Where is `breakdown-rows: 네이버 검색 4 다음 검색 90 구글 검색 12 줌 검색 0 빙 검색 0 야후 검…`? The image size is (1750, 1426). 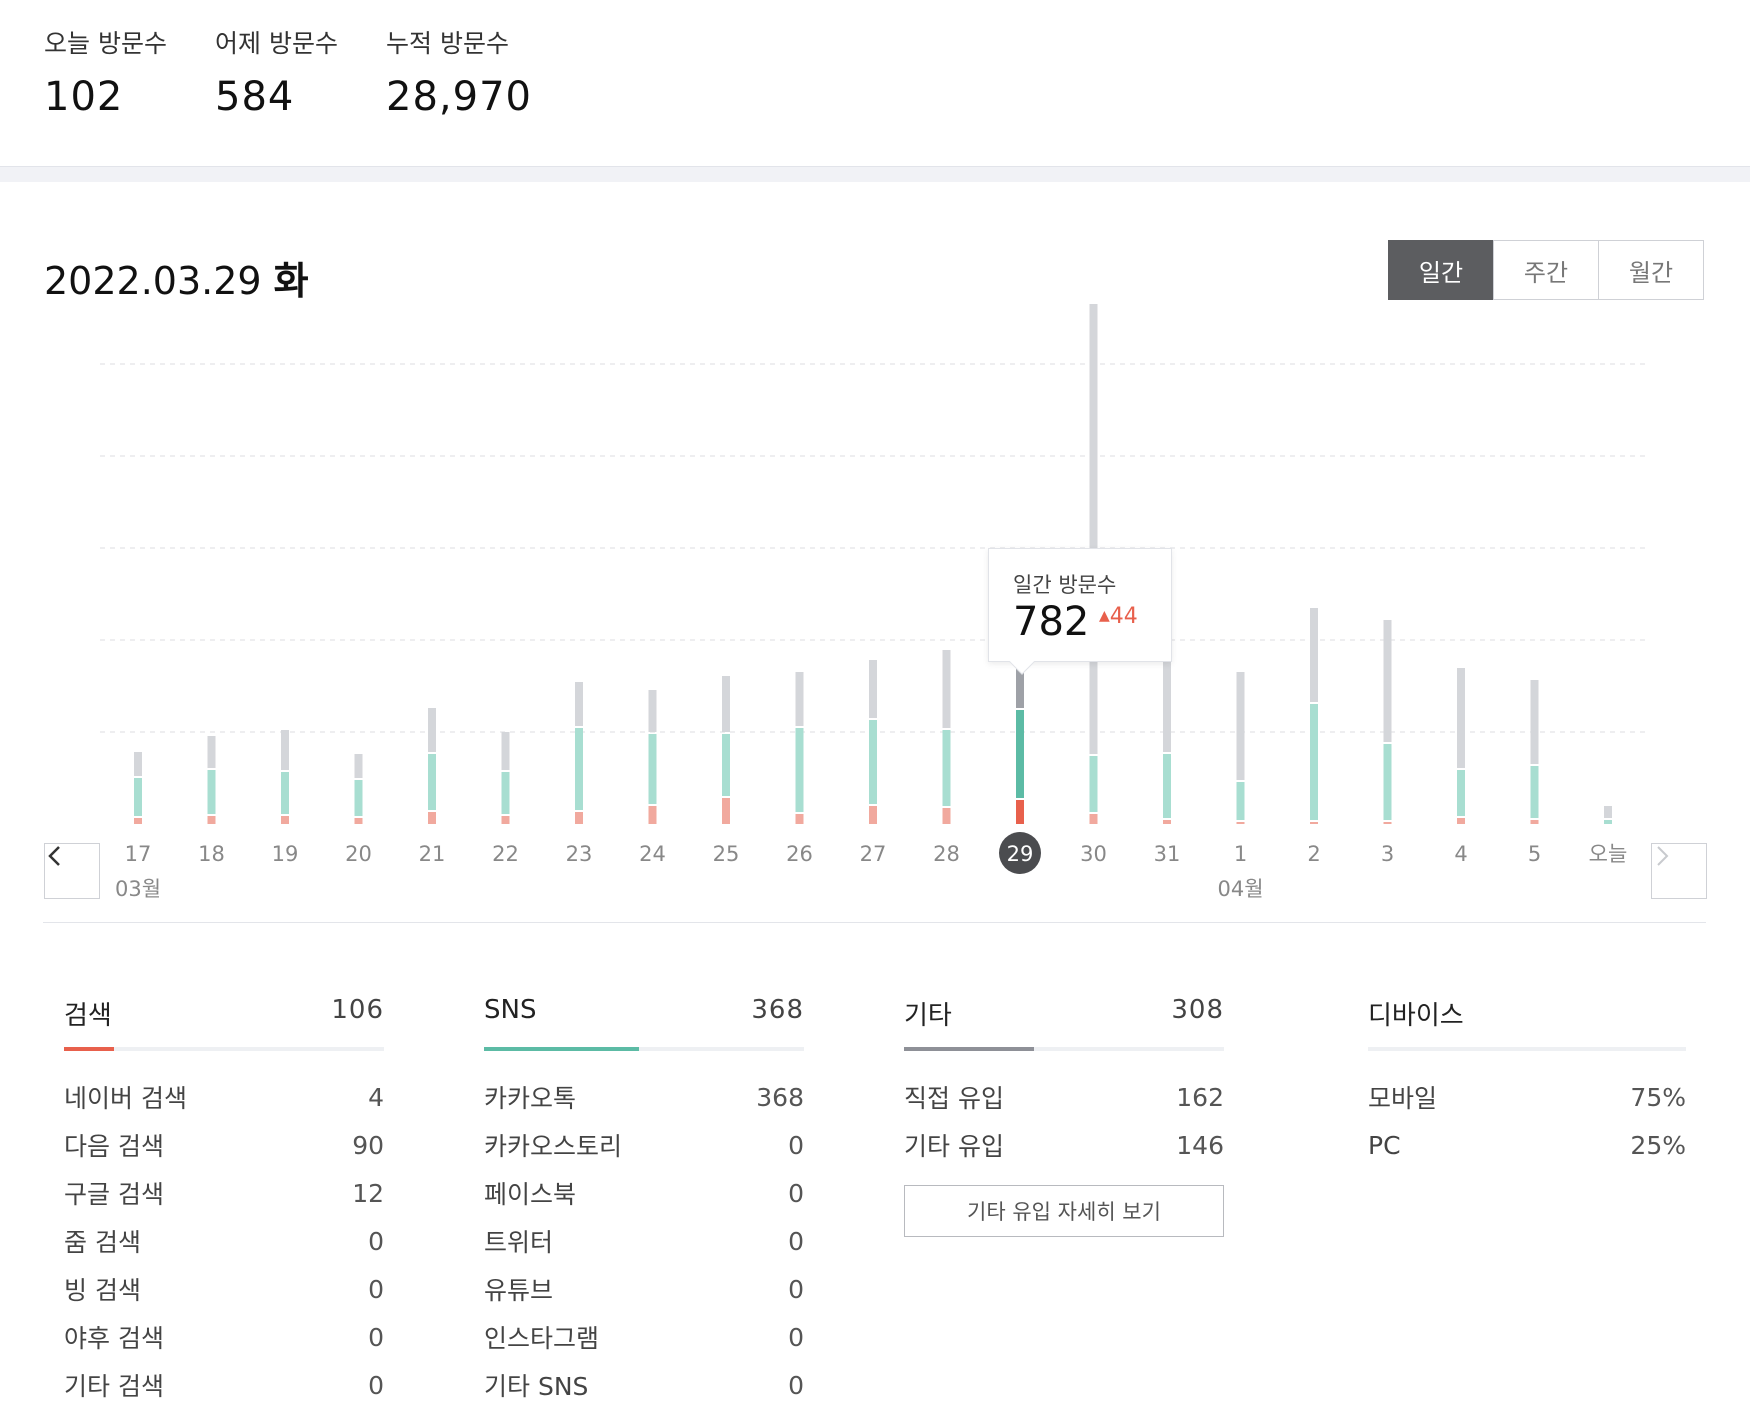 breakdown-rows: 네이버 검색 4 다음 검색 90 구글 검색 12 줌 검색 0 빙 검색 0 야후 검… is located at coordinates (224, 1241).